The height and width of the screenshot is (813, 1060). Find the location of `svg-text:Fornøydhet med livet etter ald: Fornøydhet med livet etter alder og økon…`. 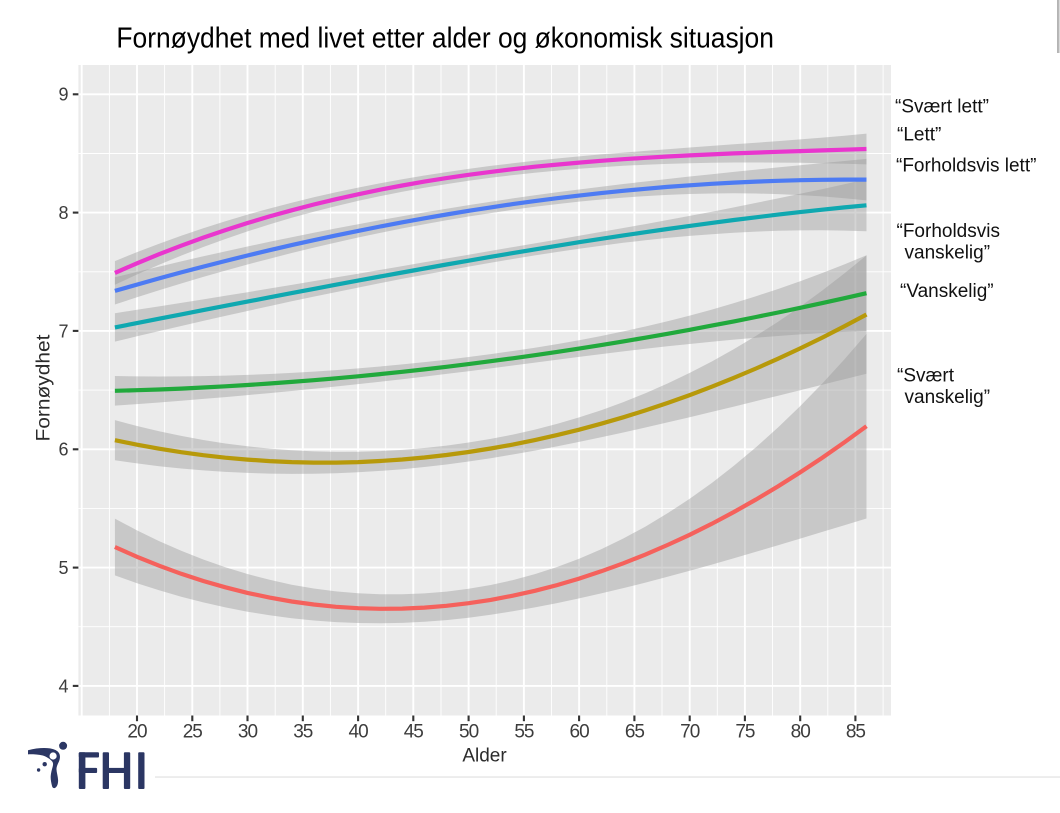

svg-text:Fornøydhet med livet etter ald: Fornøydhet med livet etter alder og økon… is located at coordinates (445, 39).